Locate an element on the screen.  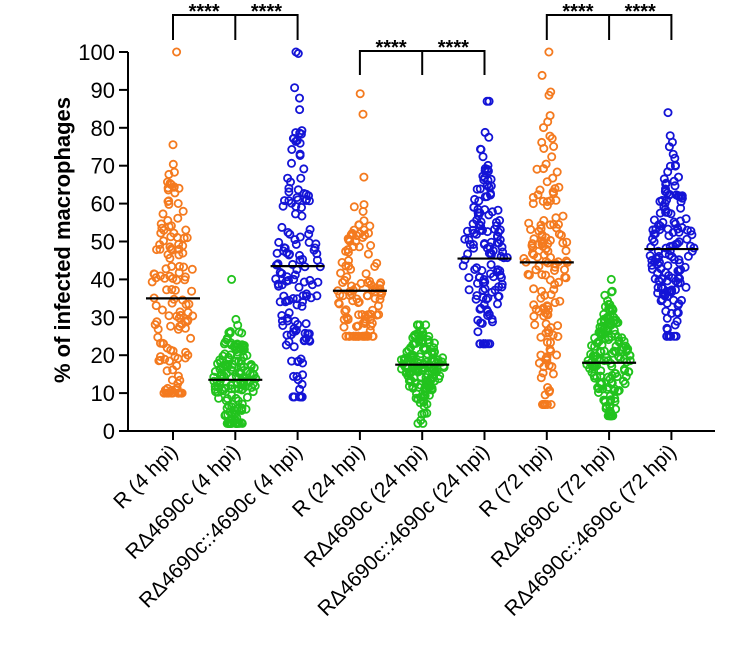
y-tick-label: 90 is located at coordinates (103, 90).